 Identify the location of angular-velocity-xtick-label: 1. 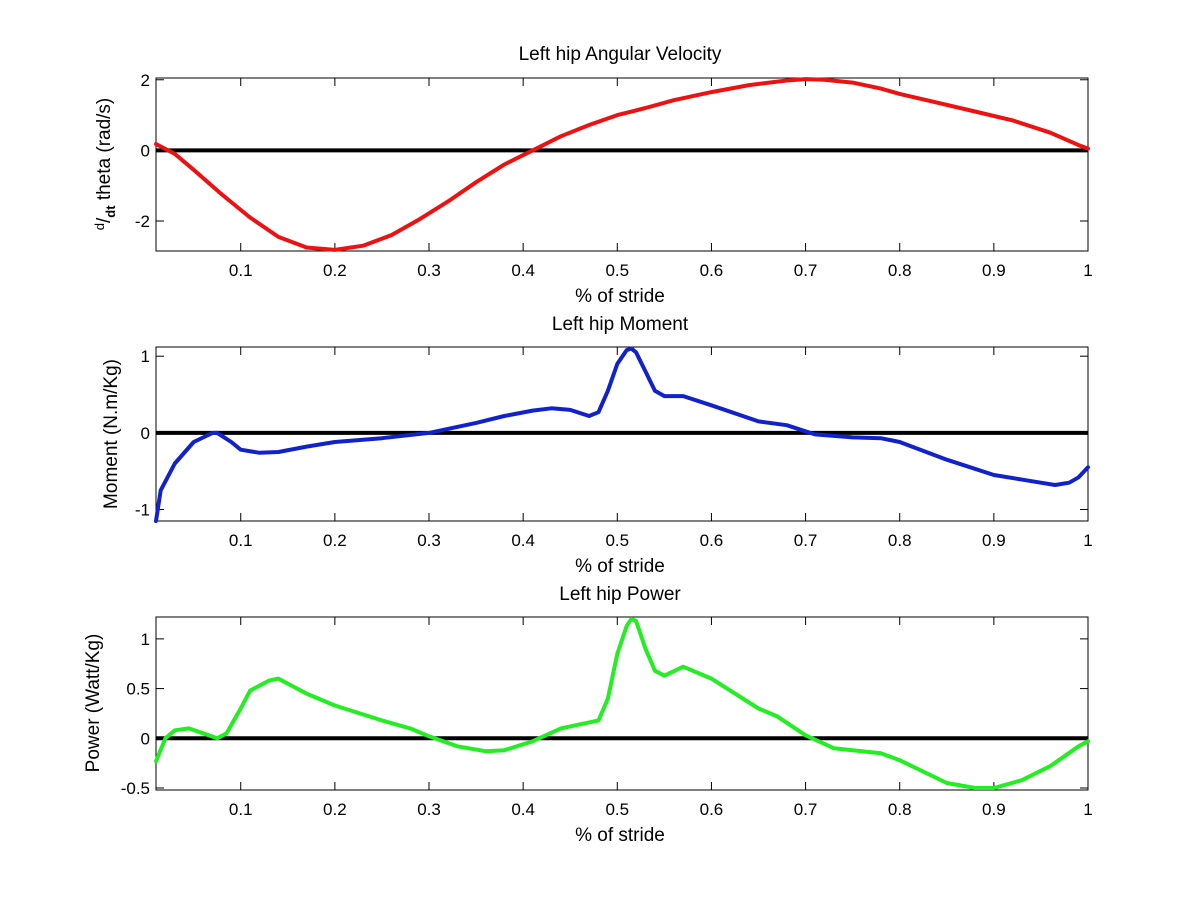
(1087, 270).